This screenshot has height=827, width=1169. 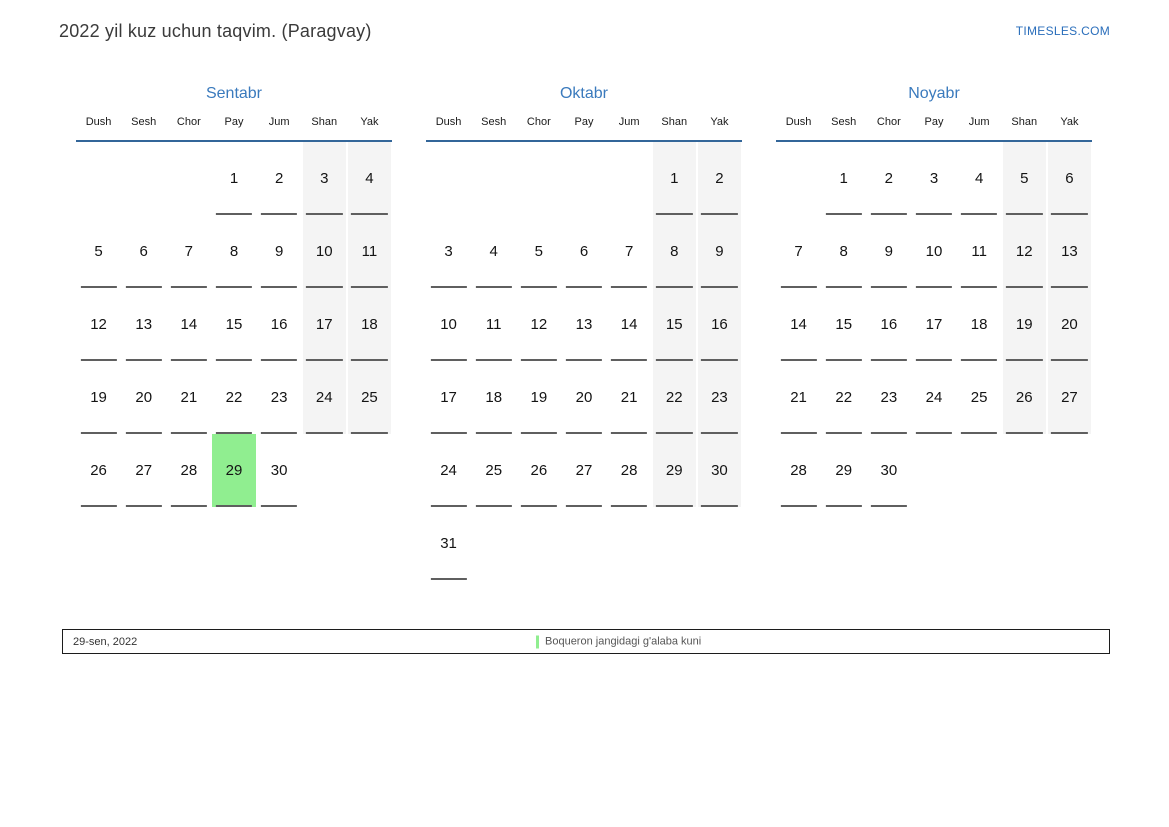 What do you see at coordinates (934, 324) in the screenshot?
I see `week-row: 14 15 16 17 18 19 20` at bounding box center [934, 324].